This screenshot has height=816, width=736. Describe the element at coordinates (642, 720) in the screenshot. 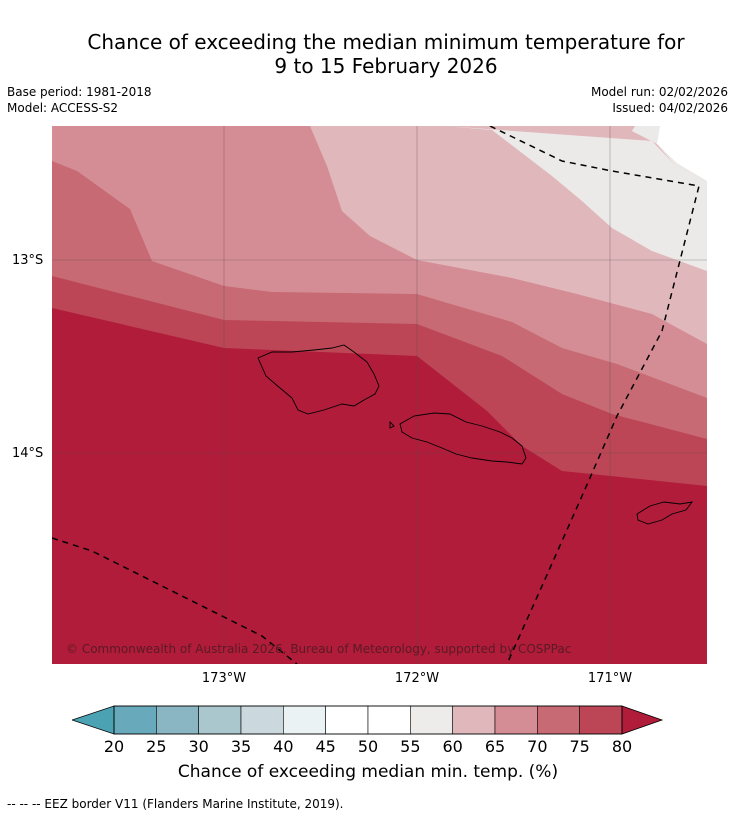

I see `colorbar-over-arrow` at that location.